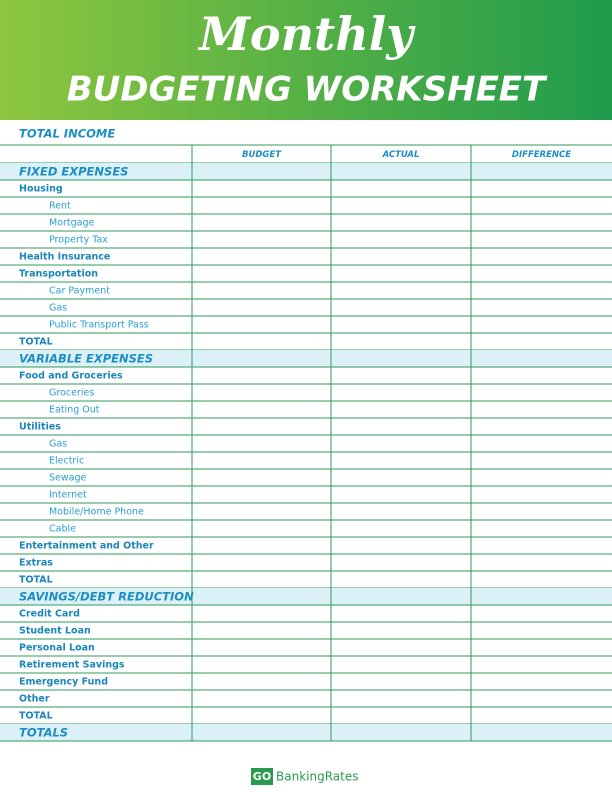 The height and width of the screenshot is (792, 612). I want to click on row-label: Utilities, so click(40, 427).